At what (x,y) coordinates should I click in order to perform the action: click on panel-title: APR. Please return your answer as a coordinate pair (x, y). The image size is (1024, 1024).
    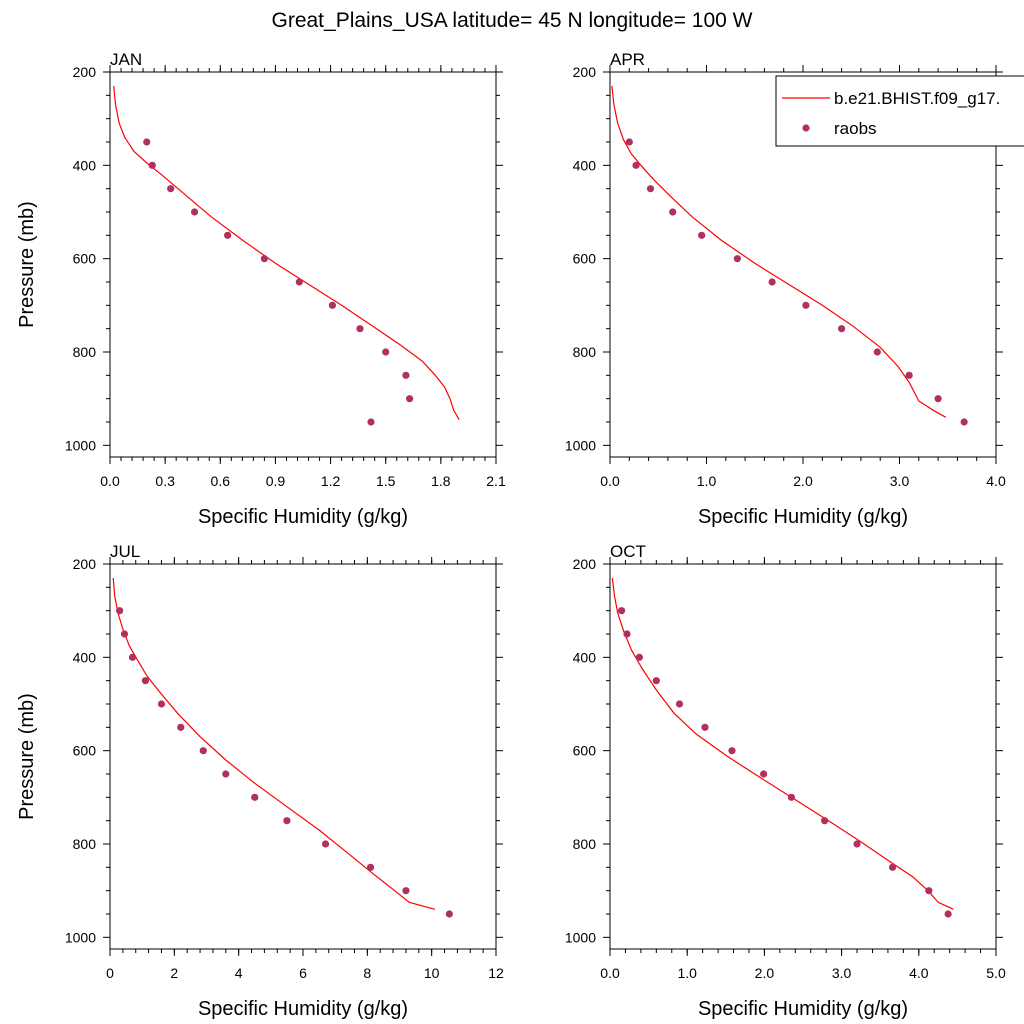
    Looking at the image, I should click on (627, 59).